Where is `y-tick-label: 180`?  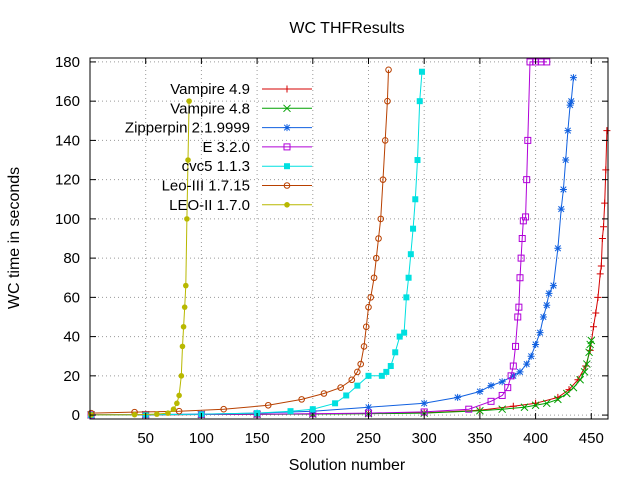
y-tick-label: 180 is located at coordinates (67, 62).